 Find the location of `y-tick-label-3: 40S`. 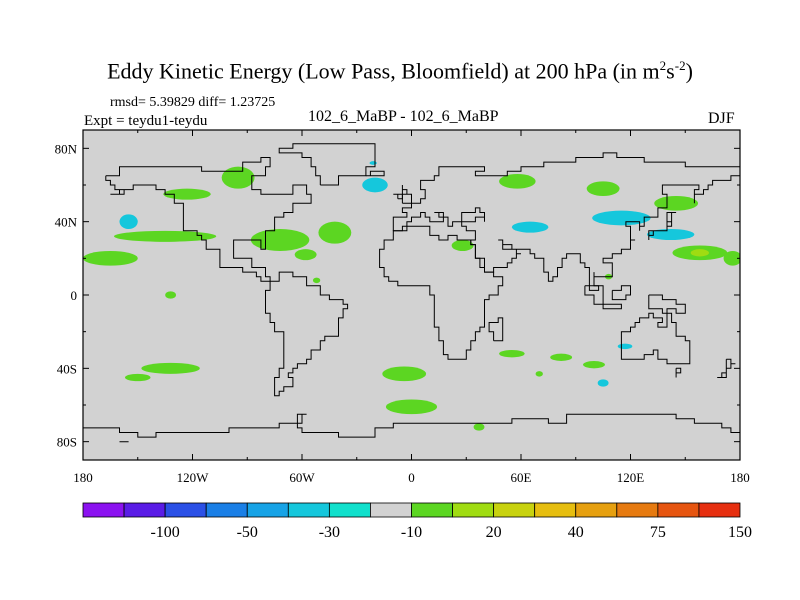

y-tick-label-3: 40S is located at coordinates (67, 368).